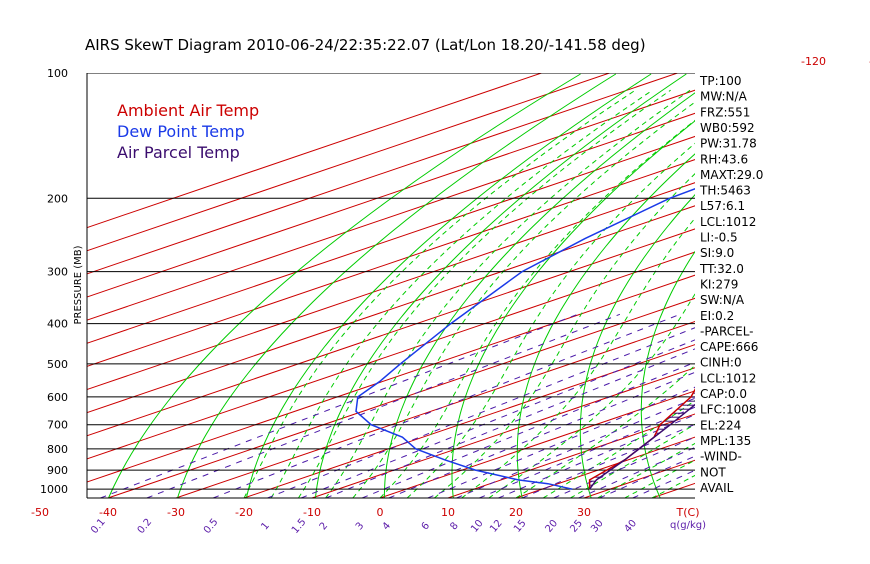 The width and height of the screenshot is (870, 564). Describe the element at coordinates (145, 526) in the screenshot. I see `mixing-ratio-tick-label: 0.2` at that location.